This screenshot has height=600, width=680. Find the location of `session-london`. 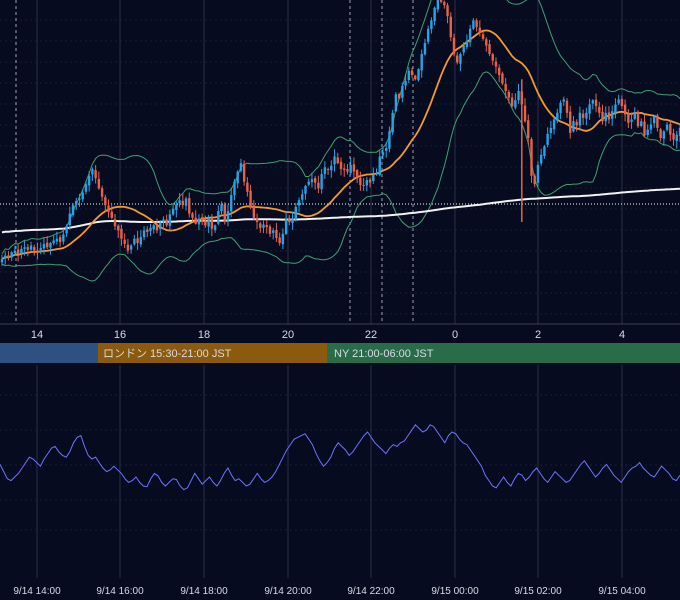

session-london is located at coordinates (212, 353).